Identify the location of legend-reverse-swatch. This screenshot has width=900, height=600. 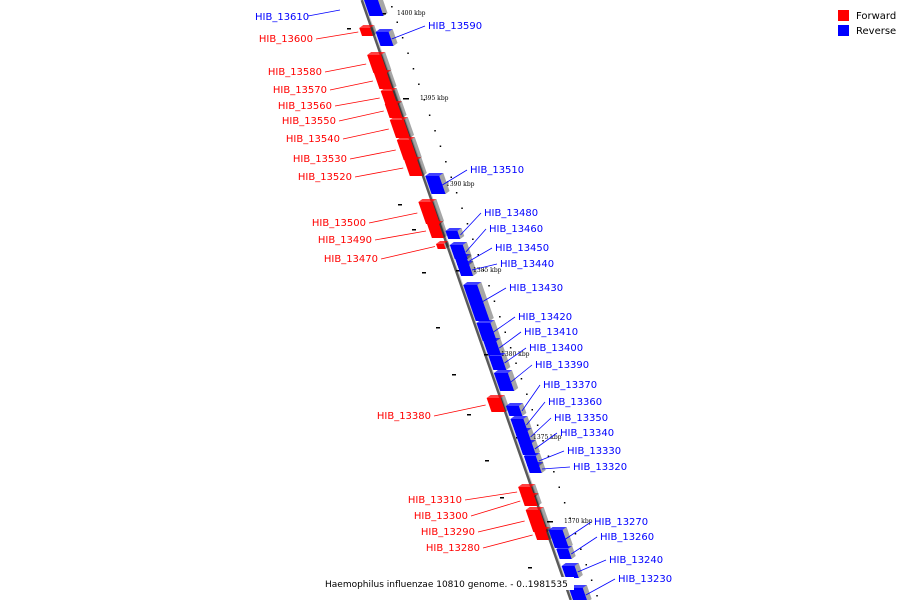
(843, 30).